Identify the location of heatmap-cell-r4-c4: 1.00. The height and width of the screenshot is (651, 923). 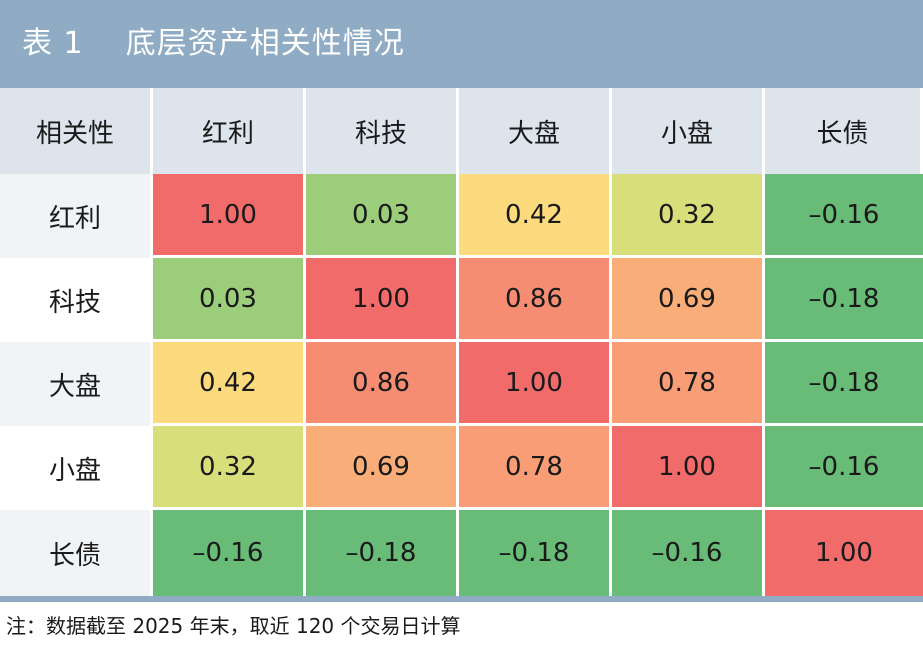
(688, 468).